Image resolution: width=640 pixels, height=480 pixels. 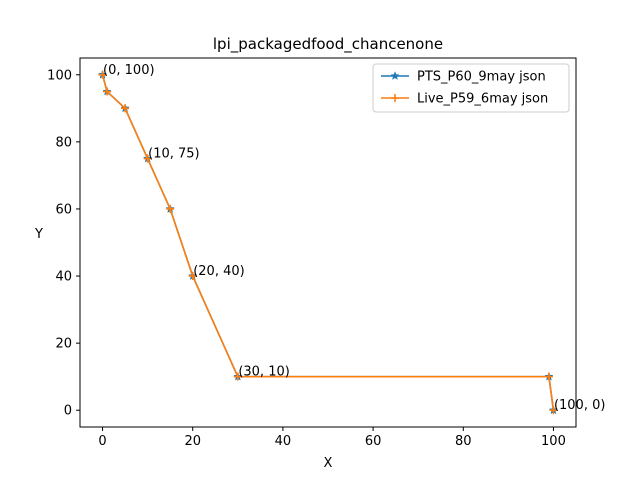 What do you see at coordinates (102, 441) in the screenshot?
I see `x-tick-label: 0` at bounding box center [102, 441].